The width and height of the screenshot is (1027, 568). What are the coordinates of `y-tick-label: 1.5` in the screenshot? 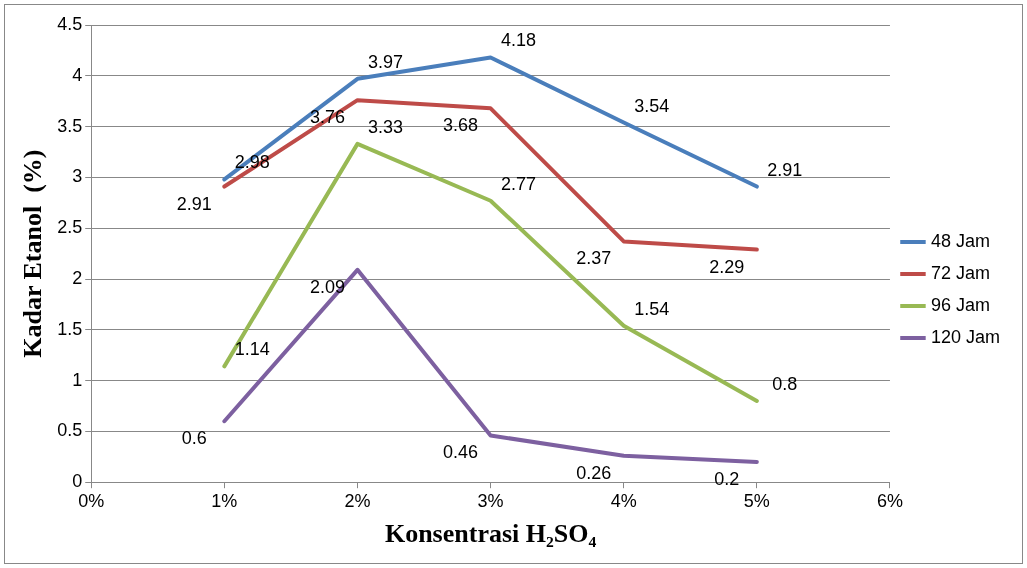 It's located at (70, 328).